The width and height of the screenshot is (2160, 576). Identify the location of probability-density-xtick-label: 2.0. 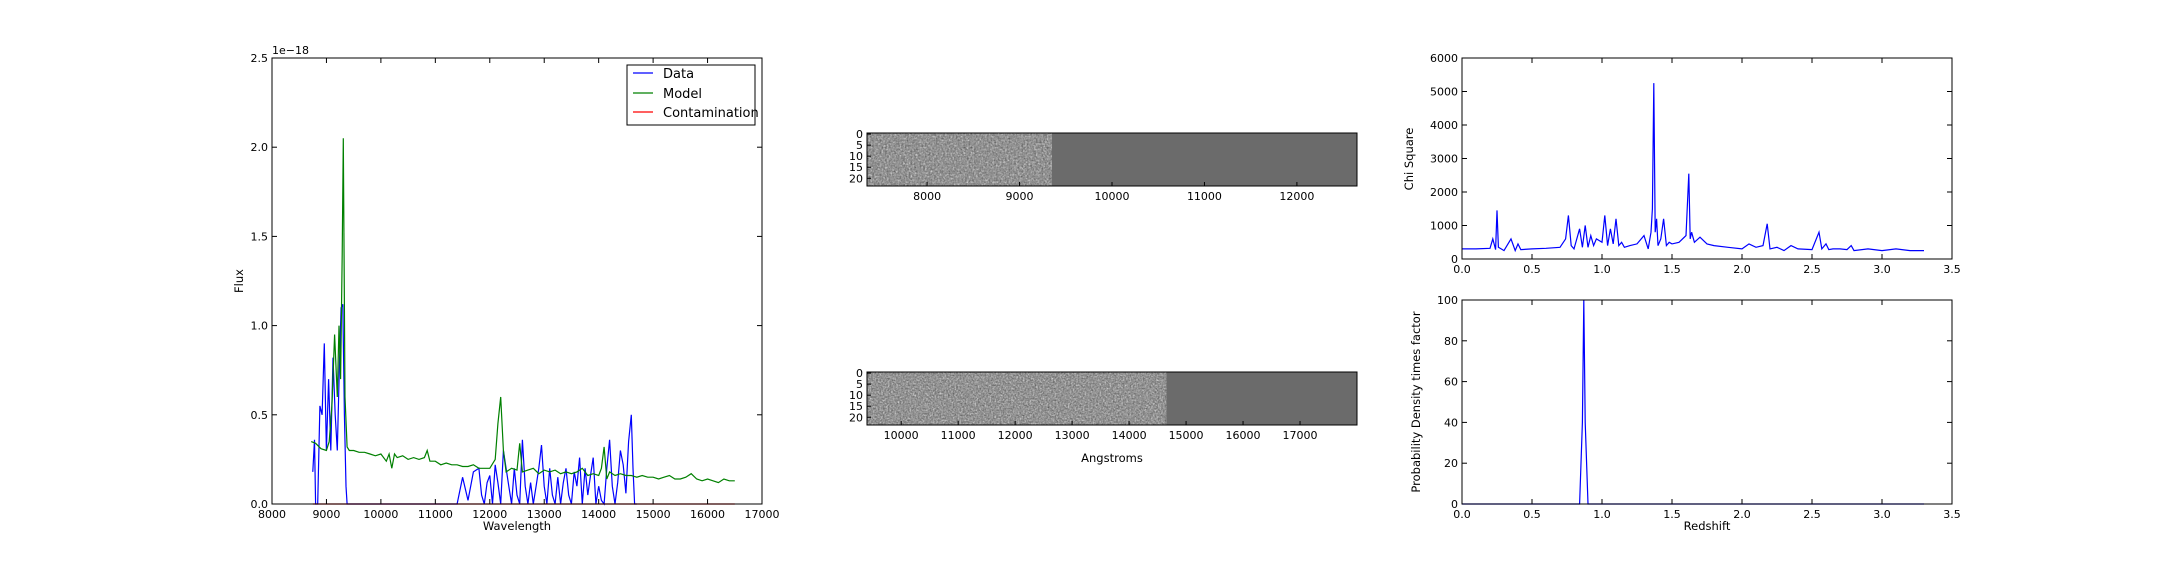
(1742, 514).